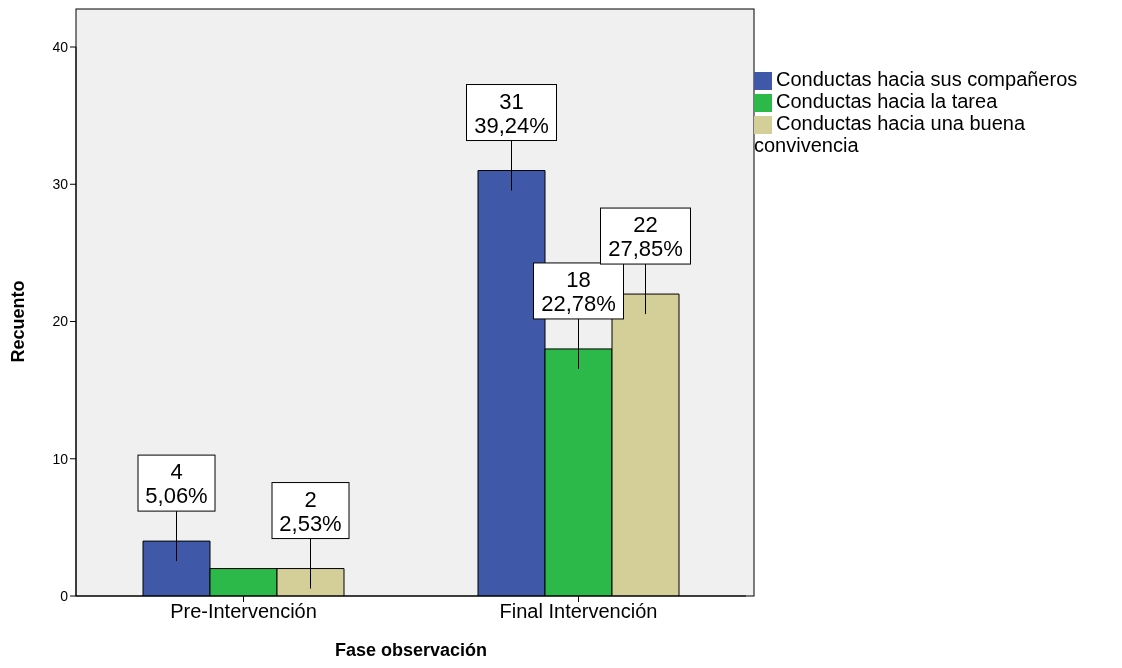  Describe the element at coordinates (60, 321) in the screenshot. I see `y-tick-label: 20` at that location.